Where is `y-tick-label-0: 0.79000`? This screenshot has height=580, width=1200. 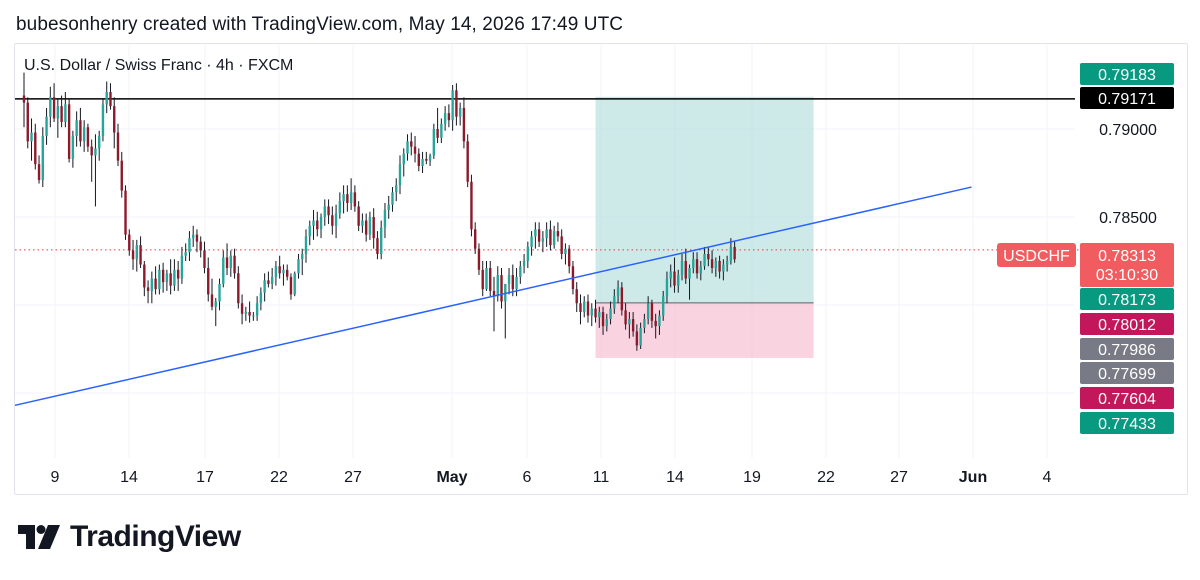
y-tick-label-0: 0.79000 is located at coordinates (1128, 130).